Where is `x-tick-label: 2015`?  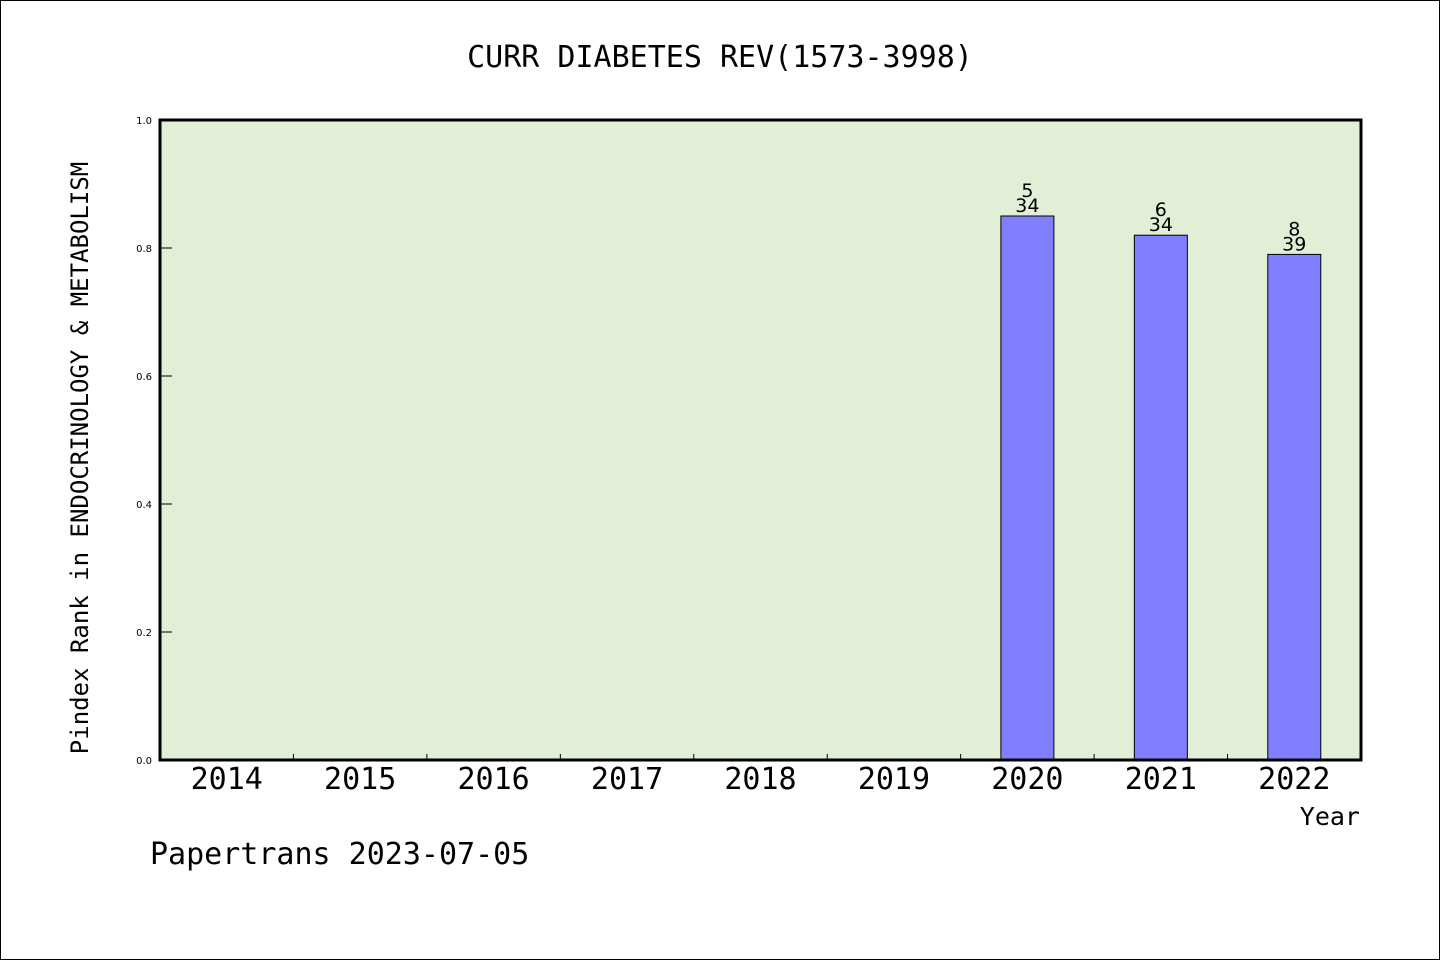
x-tick-label: 2015 is located at coordinates (360, 779).